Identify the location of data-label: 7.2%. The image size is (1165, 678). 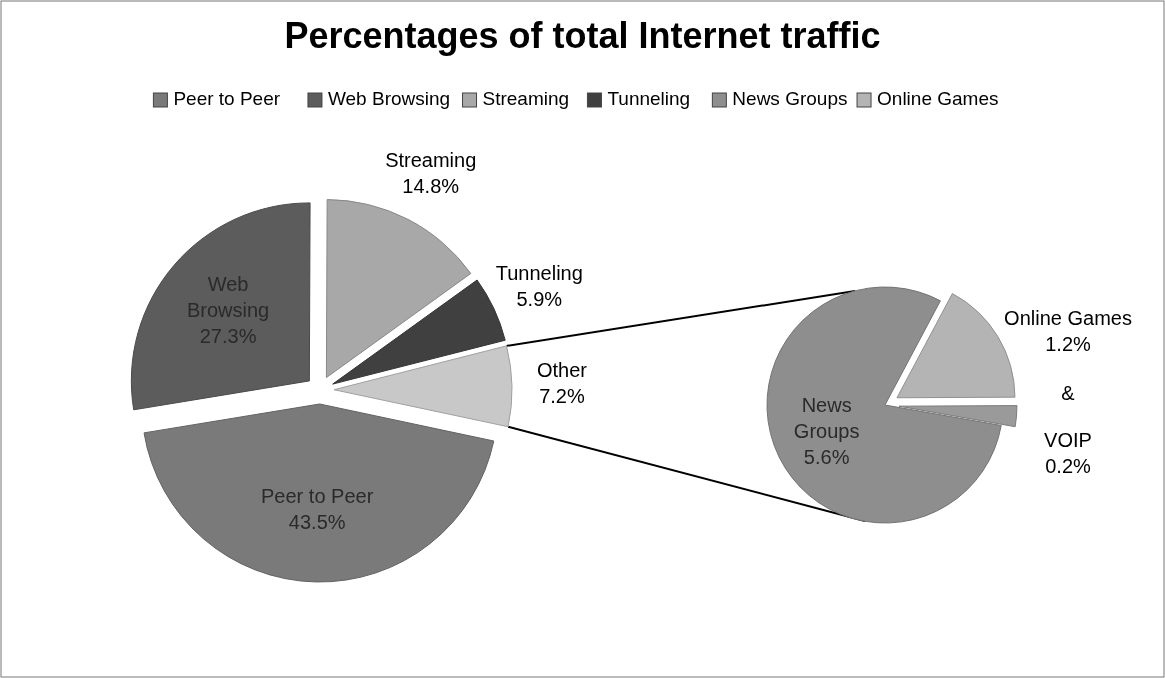
(562, 396).